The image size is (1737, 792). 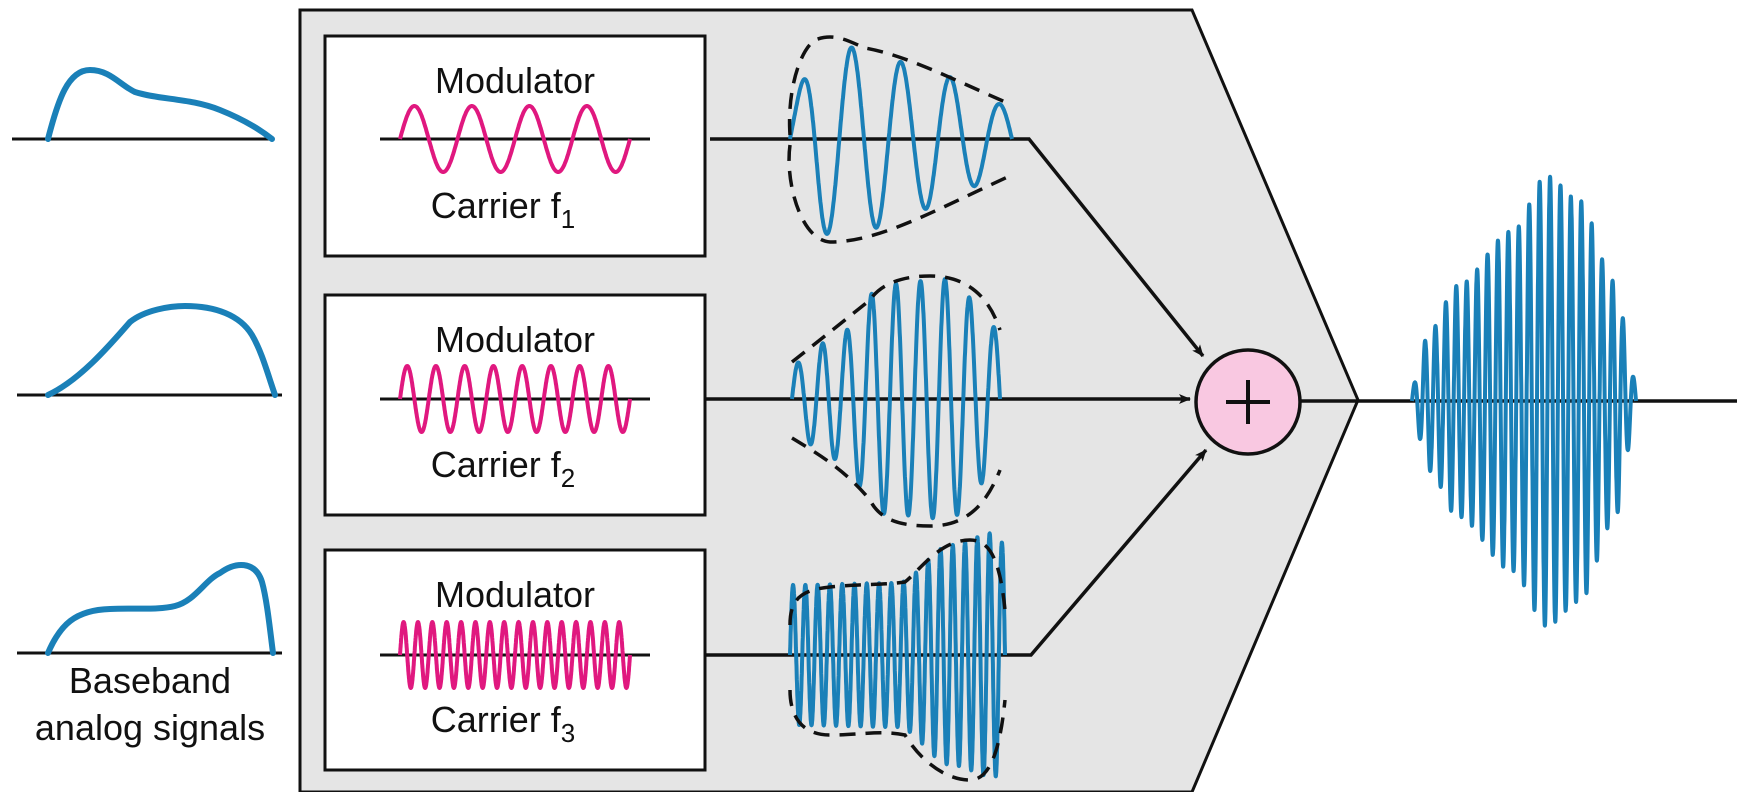 I want to click on carrier-label-3: Carrier f3, so click(x=503, y=723).